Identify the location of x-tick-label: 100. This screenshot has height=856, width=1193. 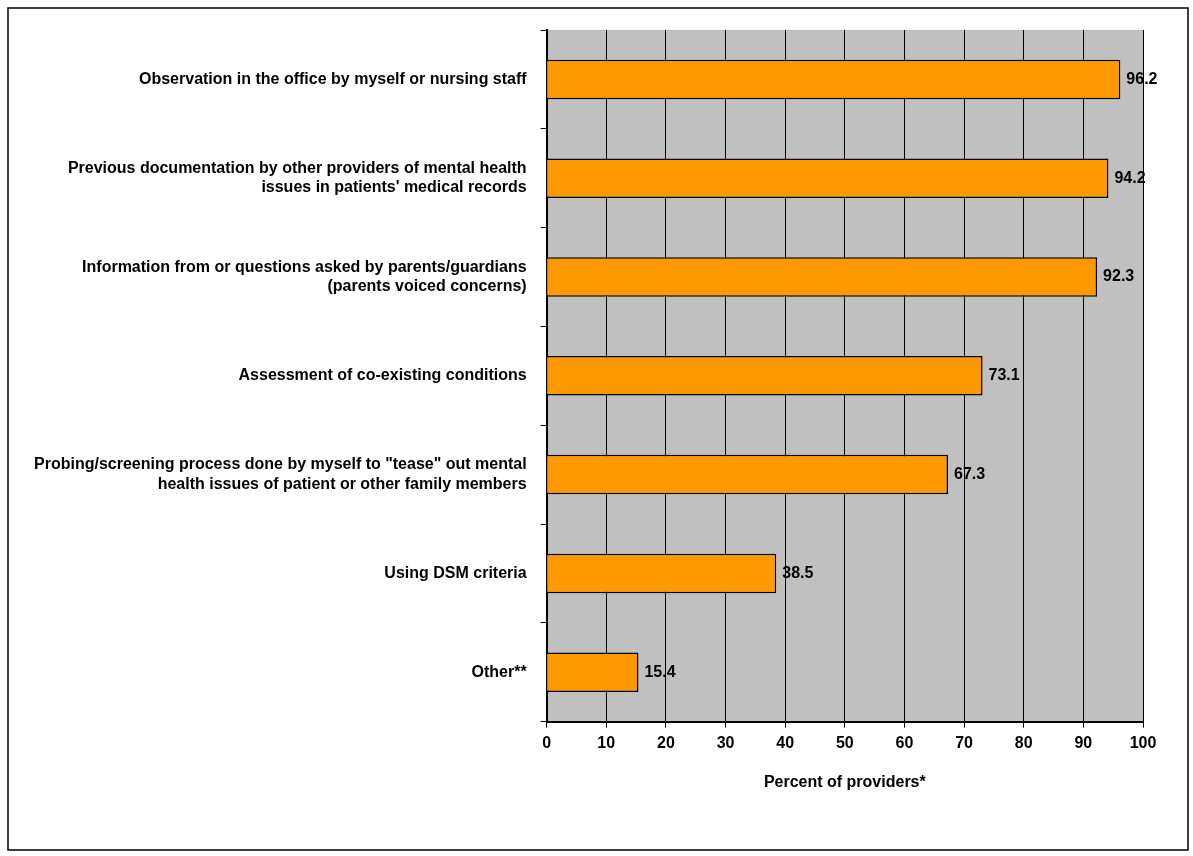
(1143, 742).